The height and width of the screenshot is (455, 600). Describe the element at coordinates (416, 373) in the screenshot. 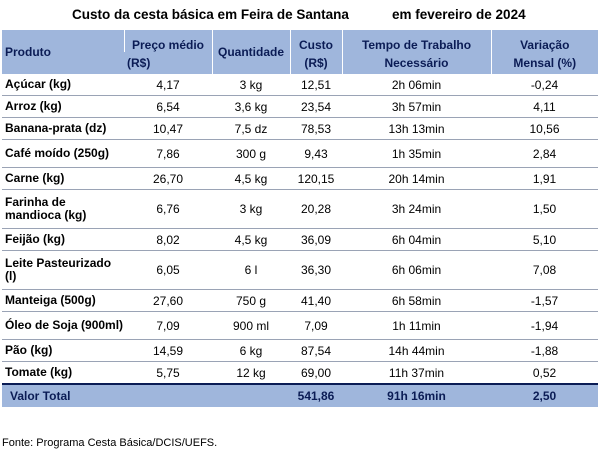

I see `cell-tempo: 11h 37min` at that location.